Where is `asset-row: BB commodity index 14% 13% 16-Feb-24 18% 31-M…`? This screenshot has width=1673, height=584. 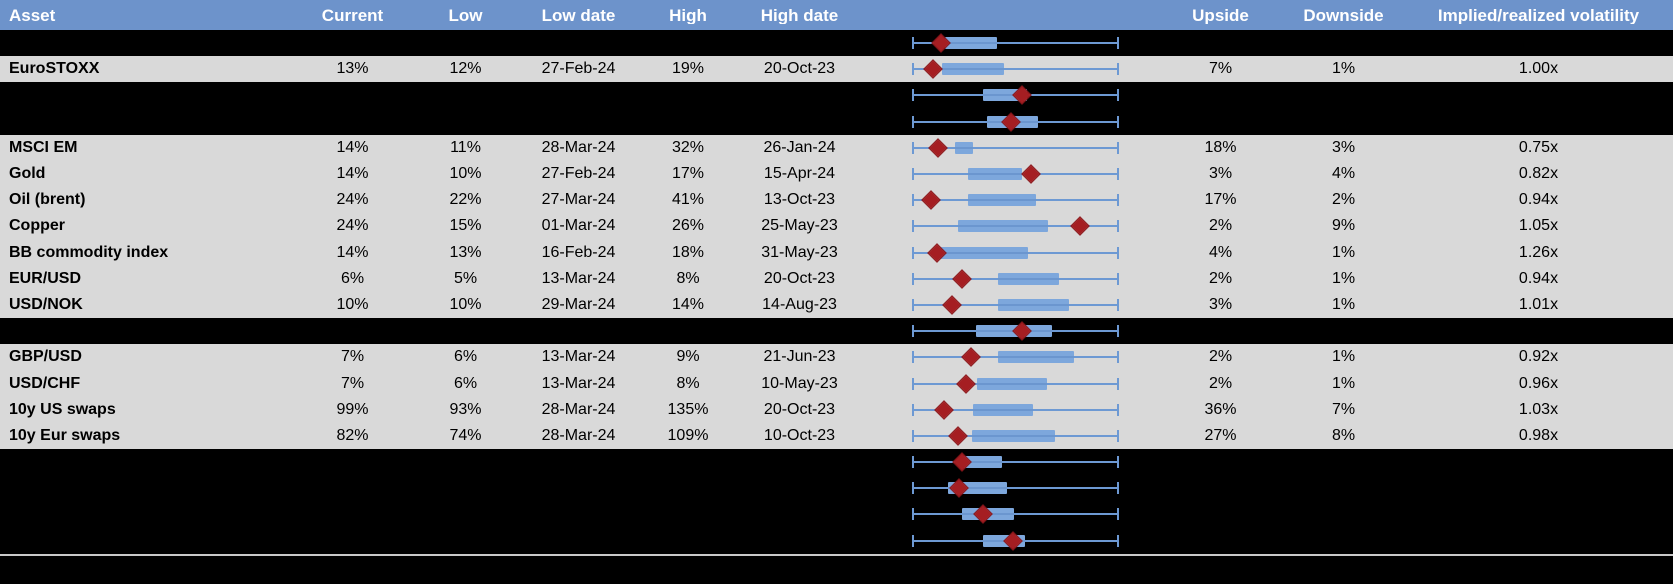
asset-row: BB commodity index 14% 13% 16-Feb-24 18% 31-M… is located at coordinates (836, 252).